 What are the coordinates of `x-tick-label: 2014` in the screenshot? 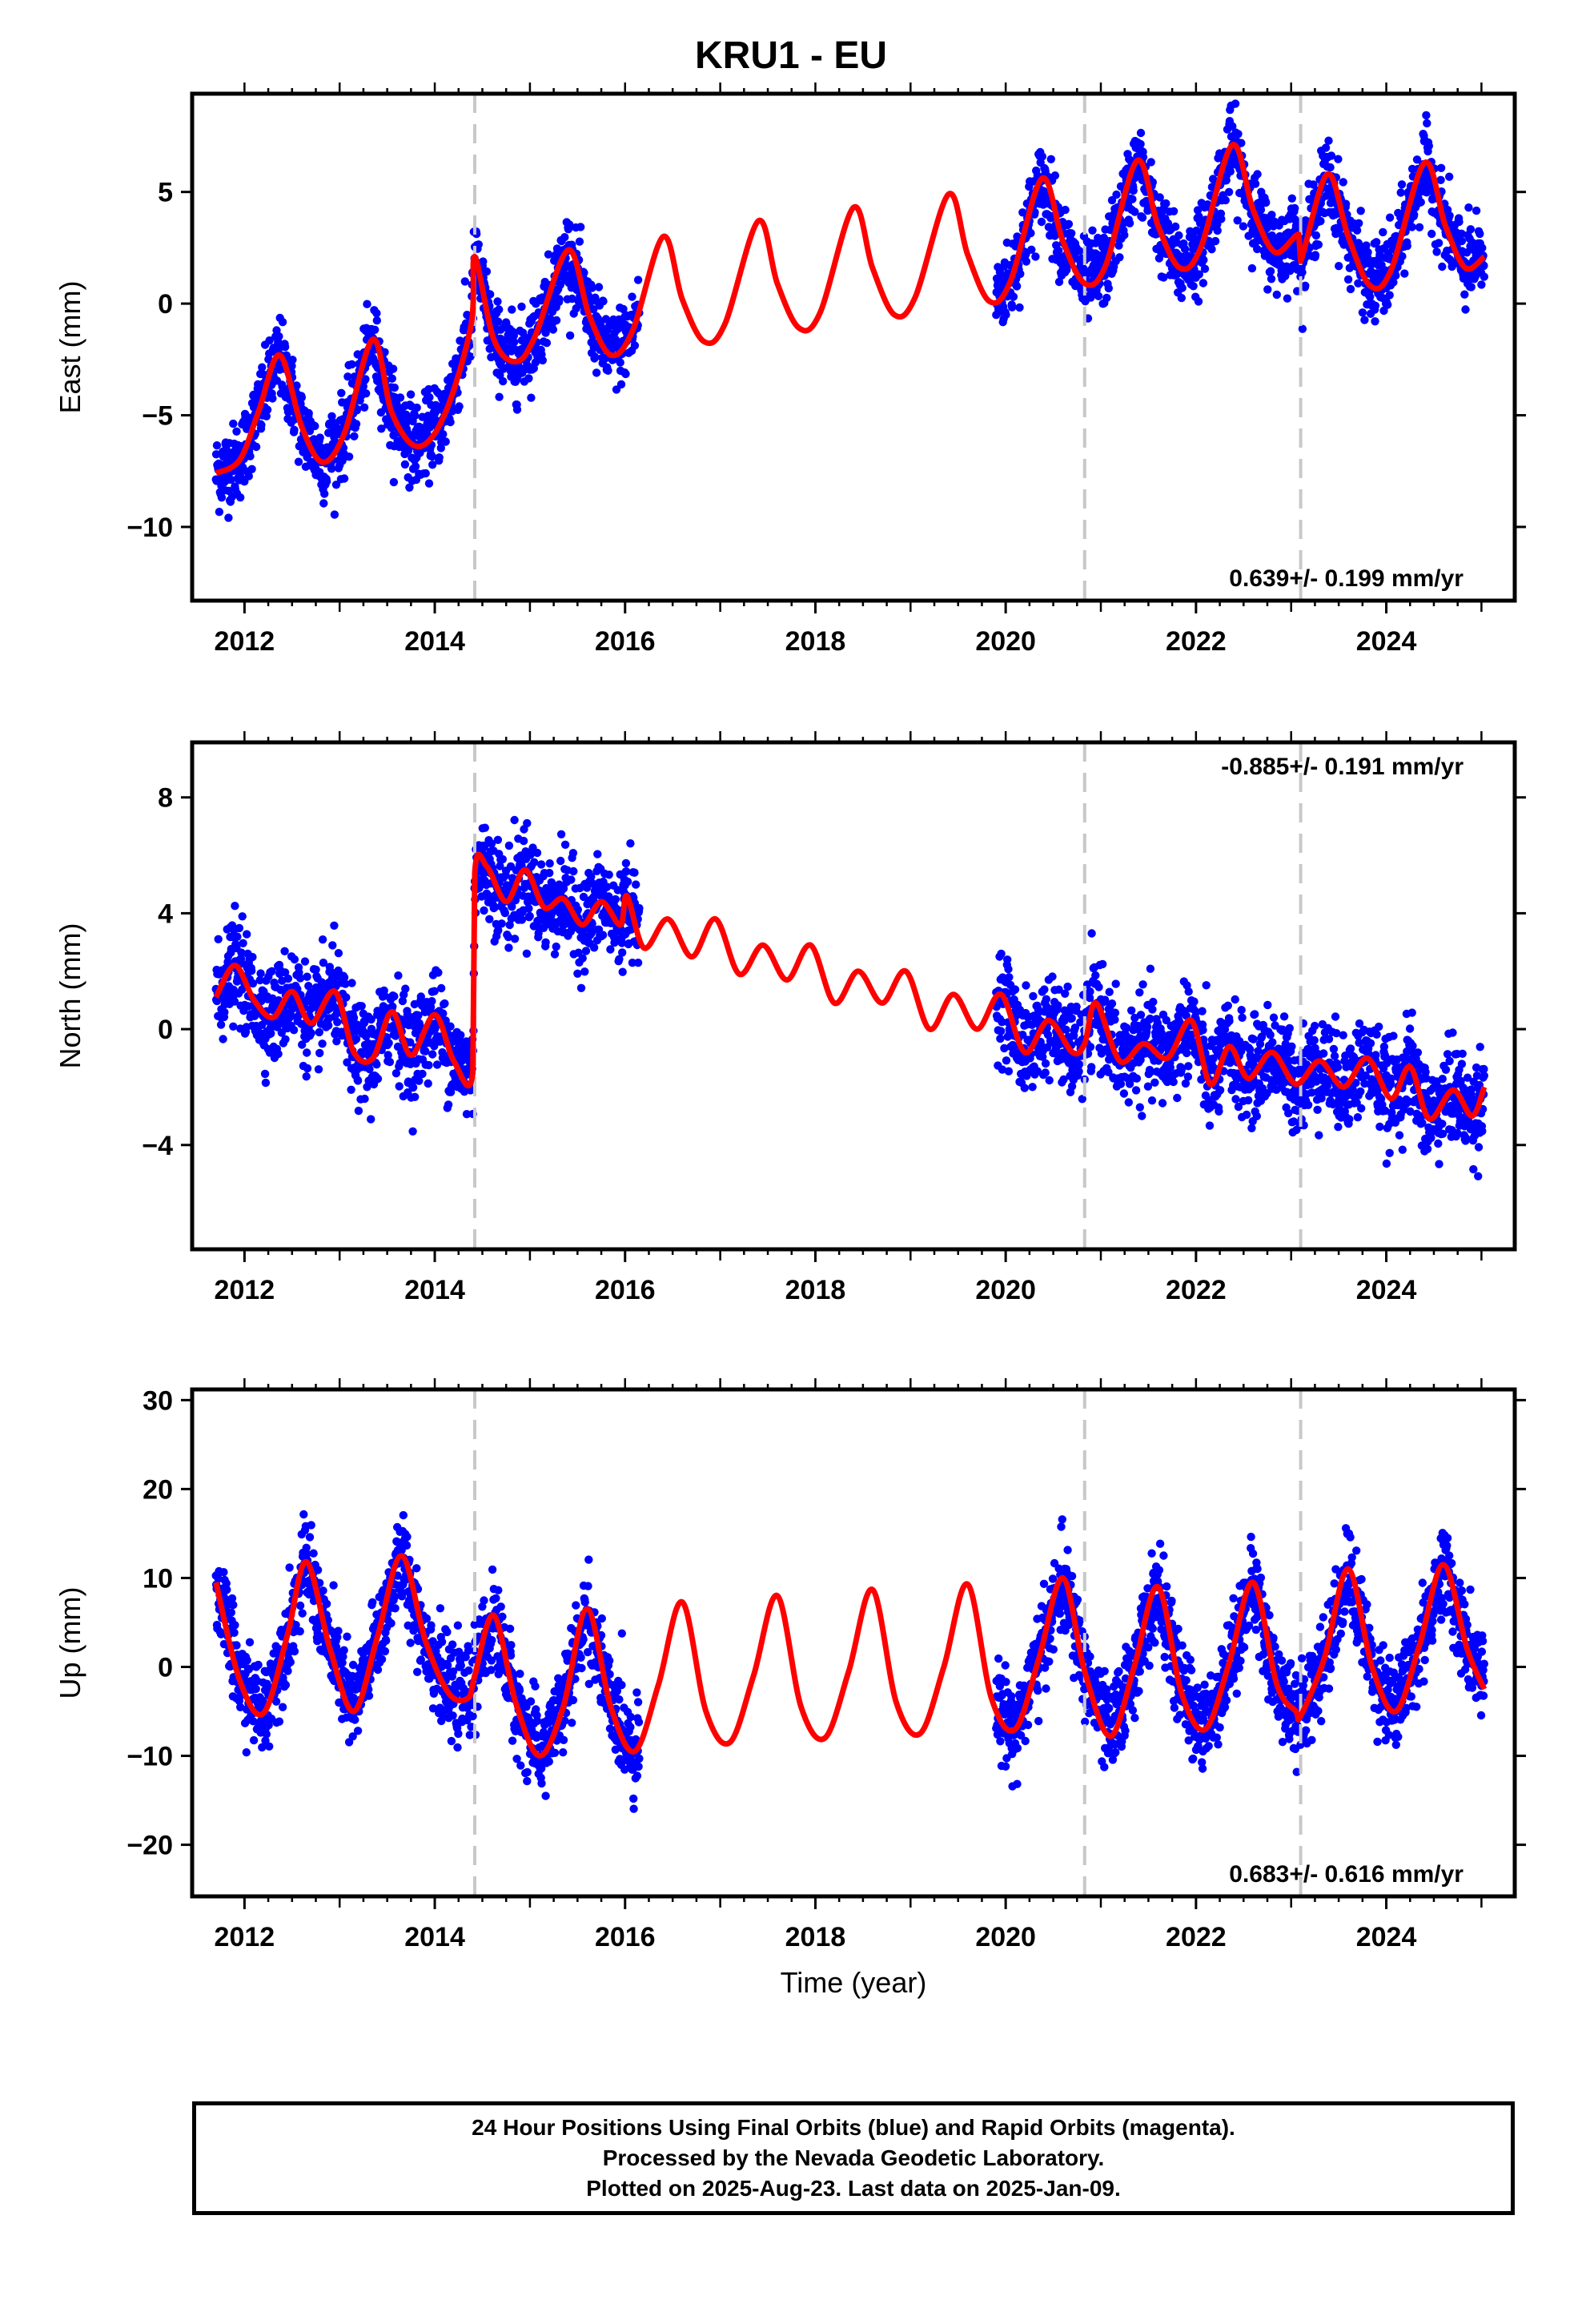 It's located at (434, 641).